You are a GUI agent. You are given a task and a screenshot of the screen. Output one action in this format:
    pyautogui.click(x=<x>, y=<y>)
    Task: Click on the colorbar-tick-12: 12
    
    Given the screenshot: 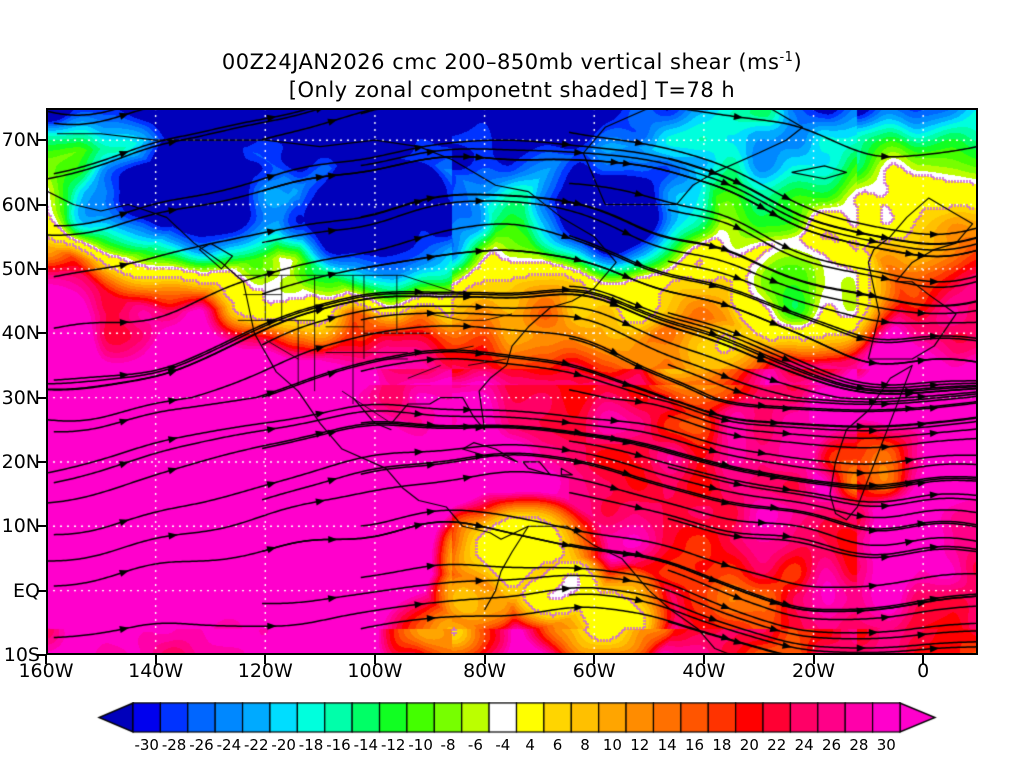 What is the action you would take?
    pyautogui.click(x=640, y=745)
    